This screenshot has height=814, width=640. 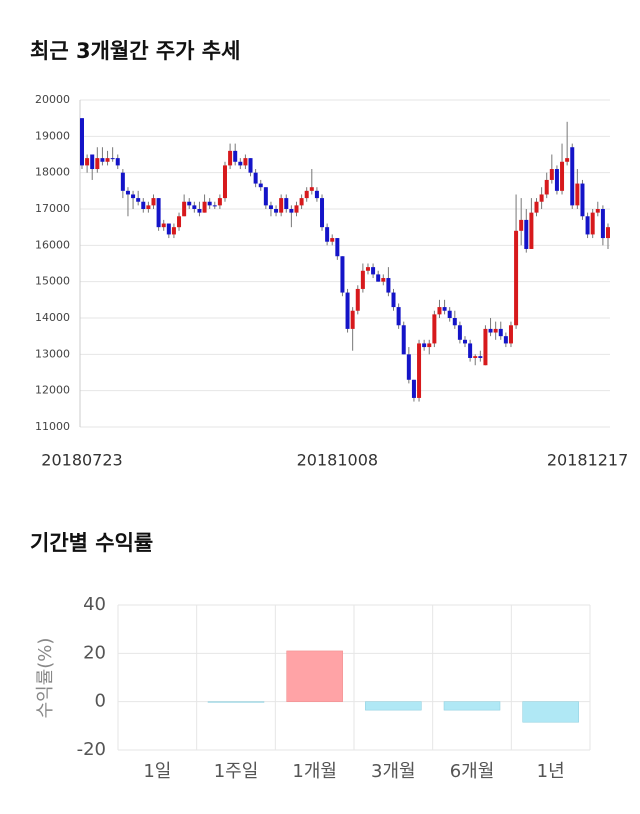 What do you see at coordinates (52, 99) in the screenshot?
I see `y-tick-label: 20000` at bounding box center [52, 99].